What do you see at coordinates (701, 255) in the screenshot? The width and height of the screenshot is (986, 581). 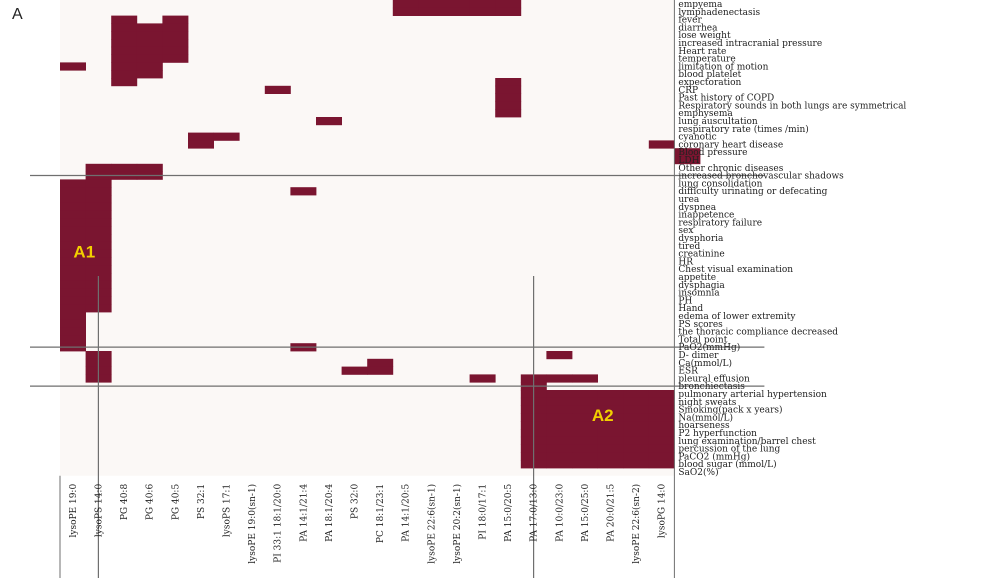 I see `row-label: creatinine` at bounding box center [701, 255].